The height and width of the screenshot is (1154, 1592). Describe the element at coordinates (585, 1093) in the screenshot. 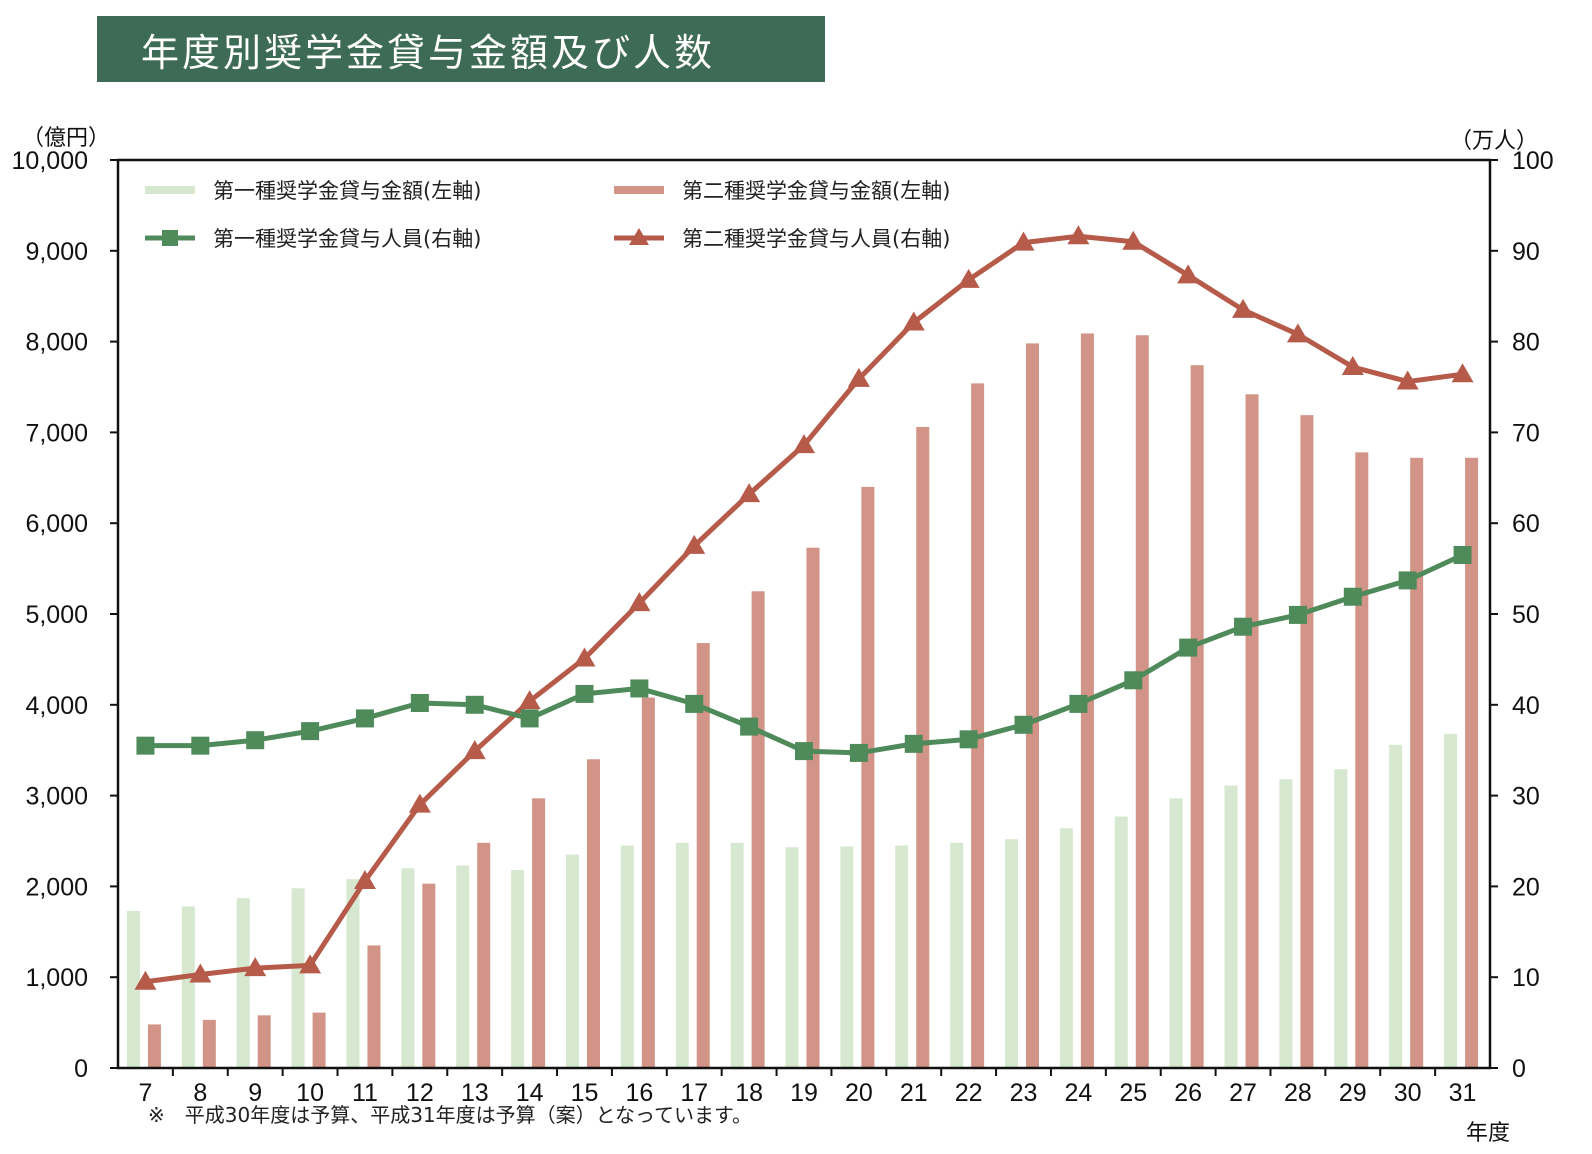

I see `x-tick-label: 15` at that location.